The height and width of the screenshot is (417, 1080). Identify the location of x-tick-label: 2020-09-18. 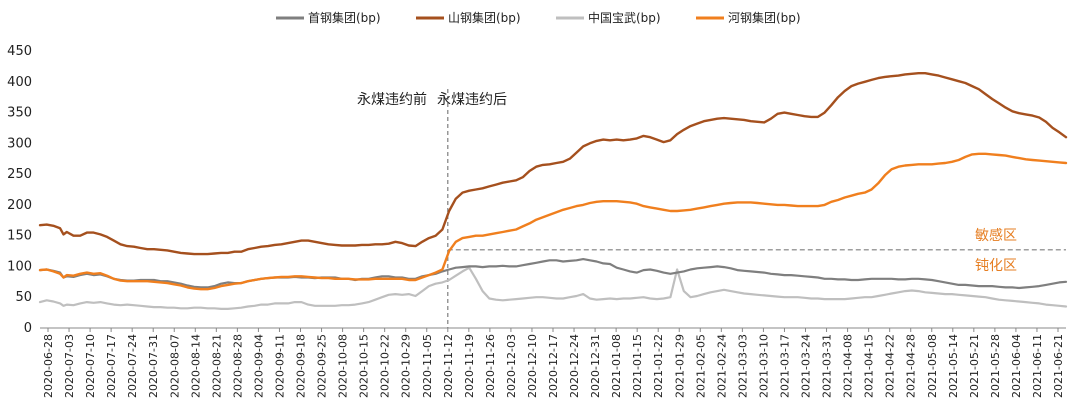
(301, 366).